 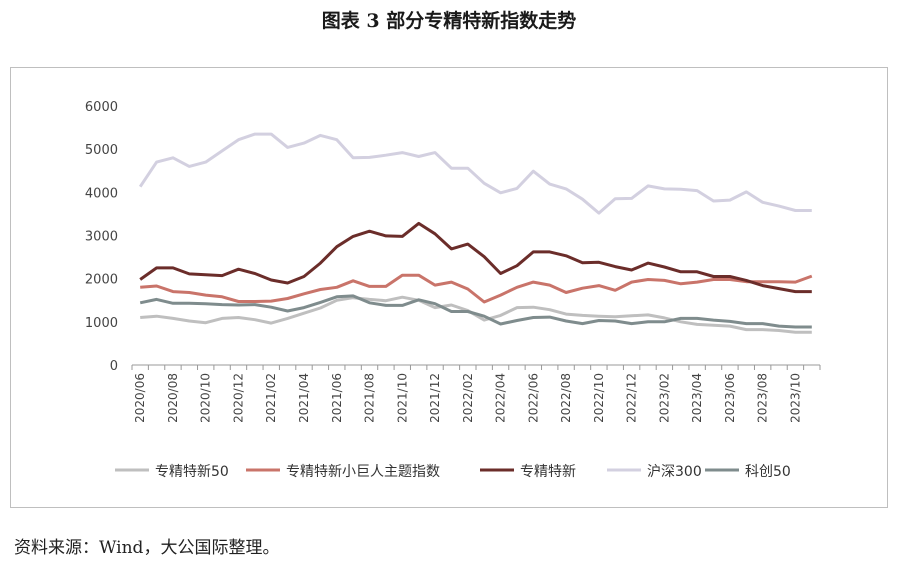 What do you see at coordinates (114, 366) in the screenshot?
I see `y-tick-label: 0` at bounding box center [114, 366].